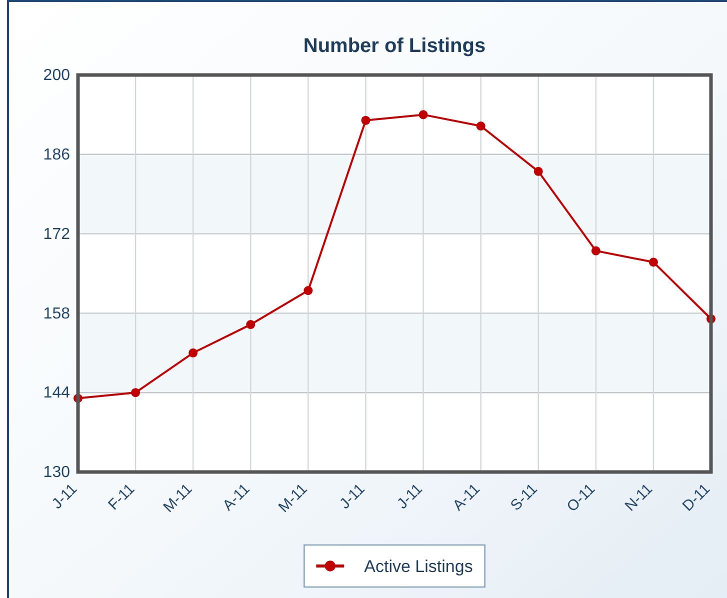 The image size is (727, 598). Describe the element at coordinates (56, 75) in the screenshot. I see `y-tick-label: 200` at that location.